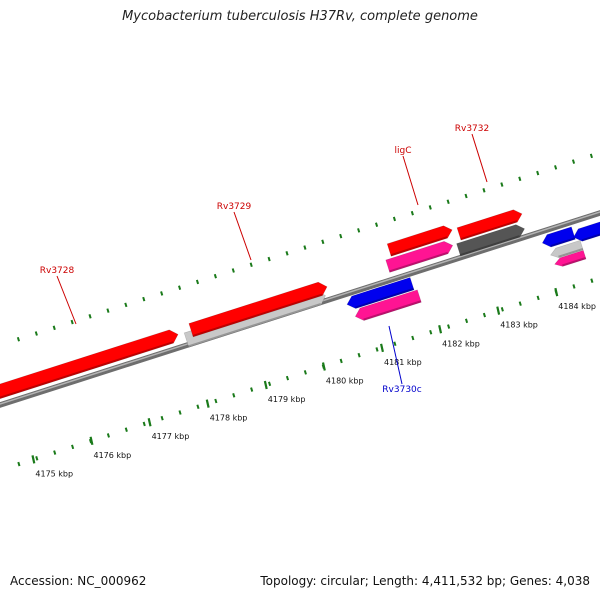 Image resolution: width=600 pixels, height=600 pixels. Describe the element at coordinates (419, 246) in the screenshot. I see `gene-feature-7-shade` at that location.